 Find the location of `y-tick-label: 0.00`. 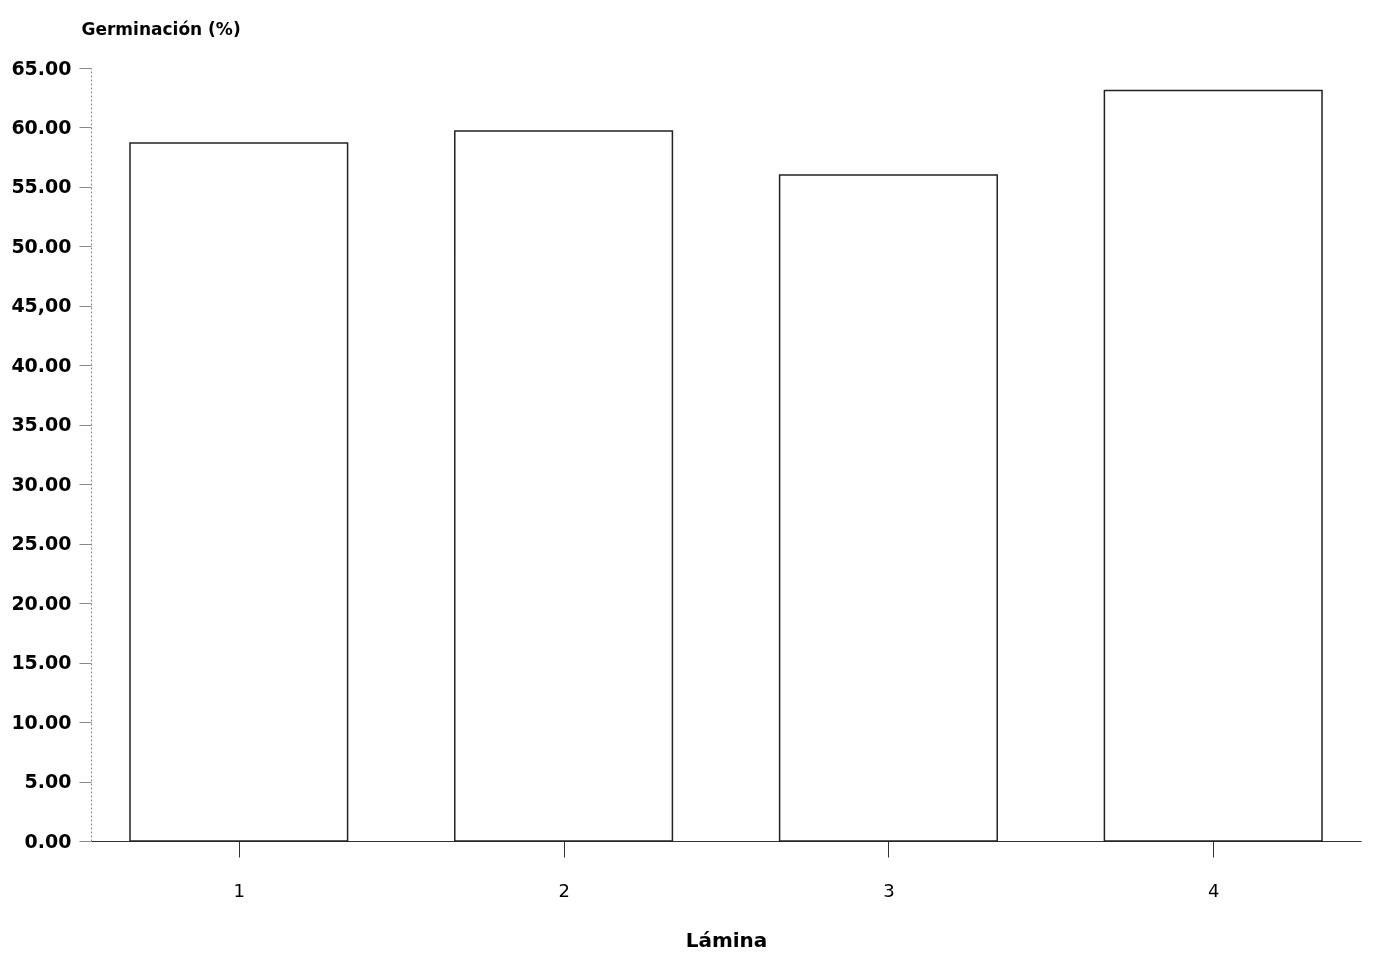

y-tick-label: 0.00 is located at coordinates (48, 840).